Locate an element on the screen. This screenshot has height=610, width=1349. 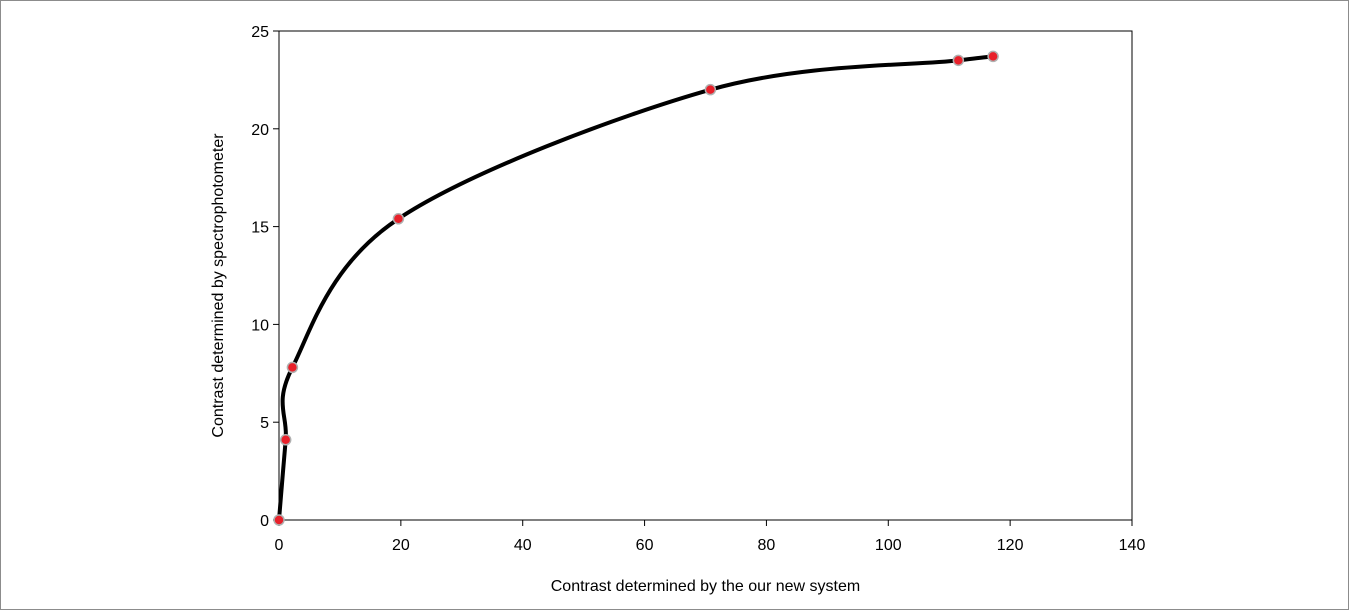
y-tick-label: 15 is located at coordinates (260, 228).